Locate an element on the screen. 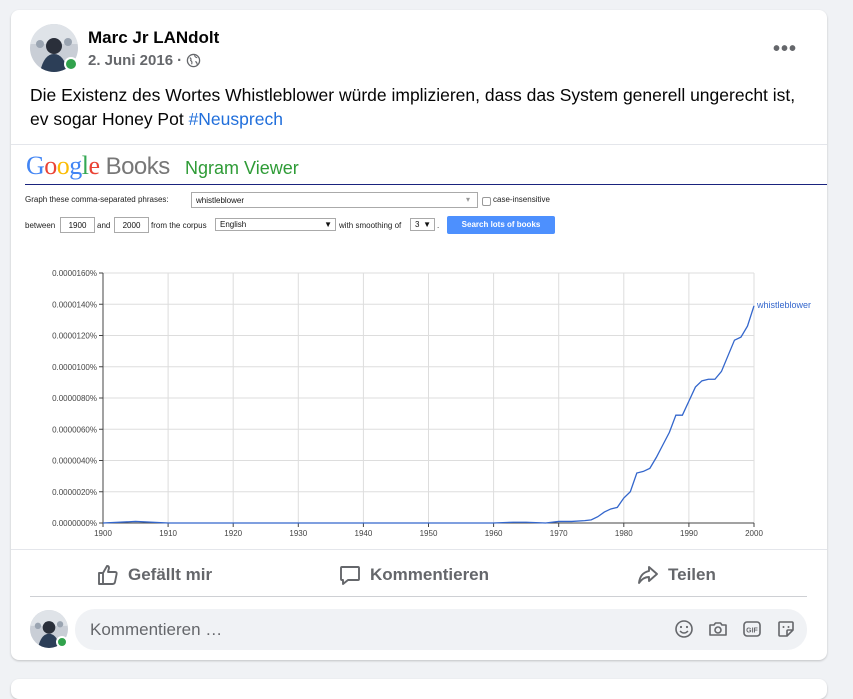  camera-icon is located at coordinates (718, 629).